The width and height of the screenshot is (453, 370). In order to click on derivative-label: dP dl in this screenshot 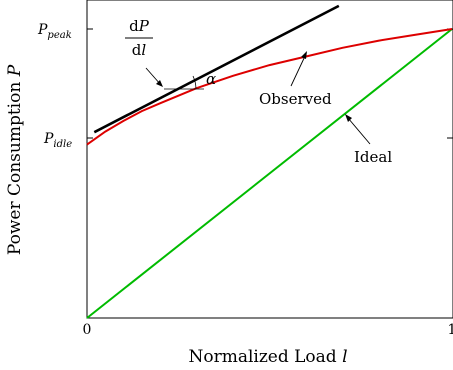, I will do `click(139, 38)`.